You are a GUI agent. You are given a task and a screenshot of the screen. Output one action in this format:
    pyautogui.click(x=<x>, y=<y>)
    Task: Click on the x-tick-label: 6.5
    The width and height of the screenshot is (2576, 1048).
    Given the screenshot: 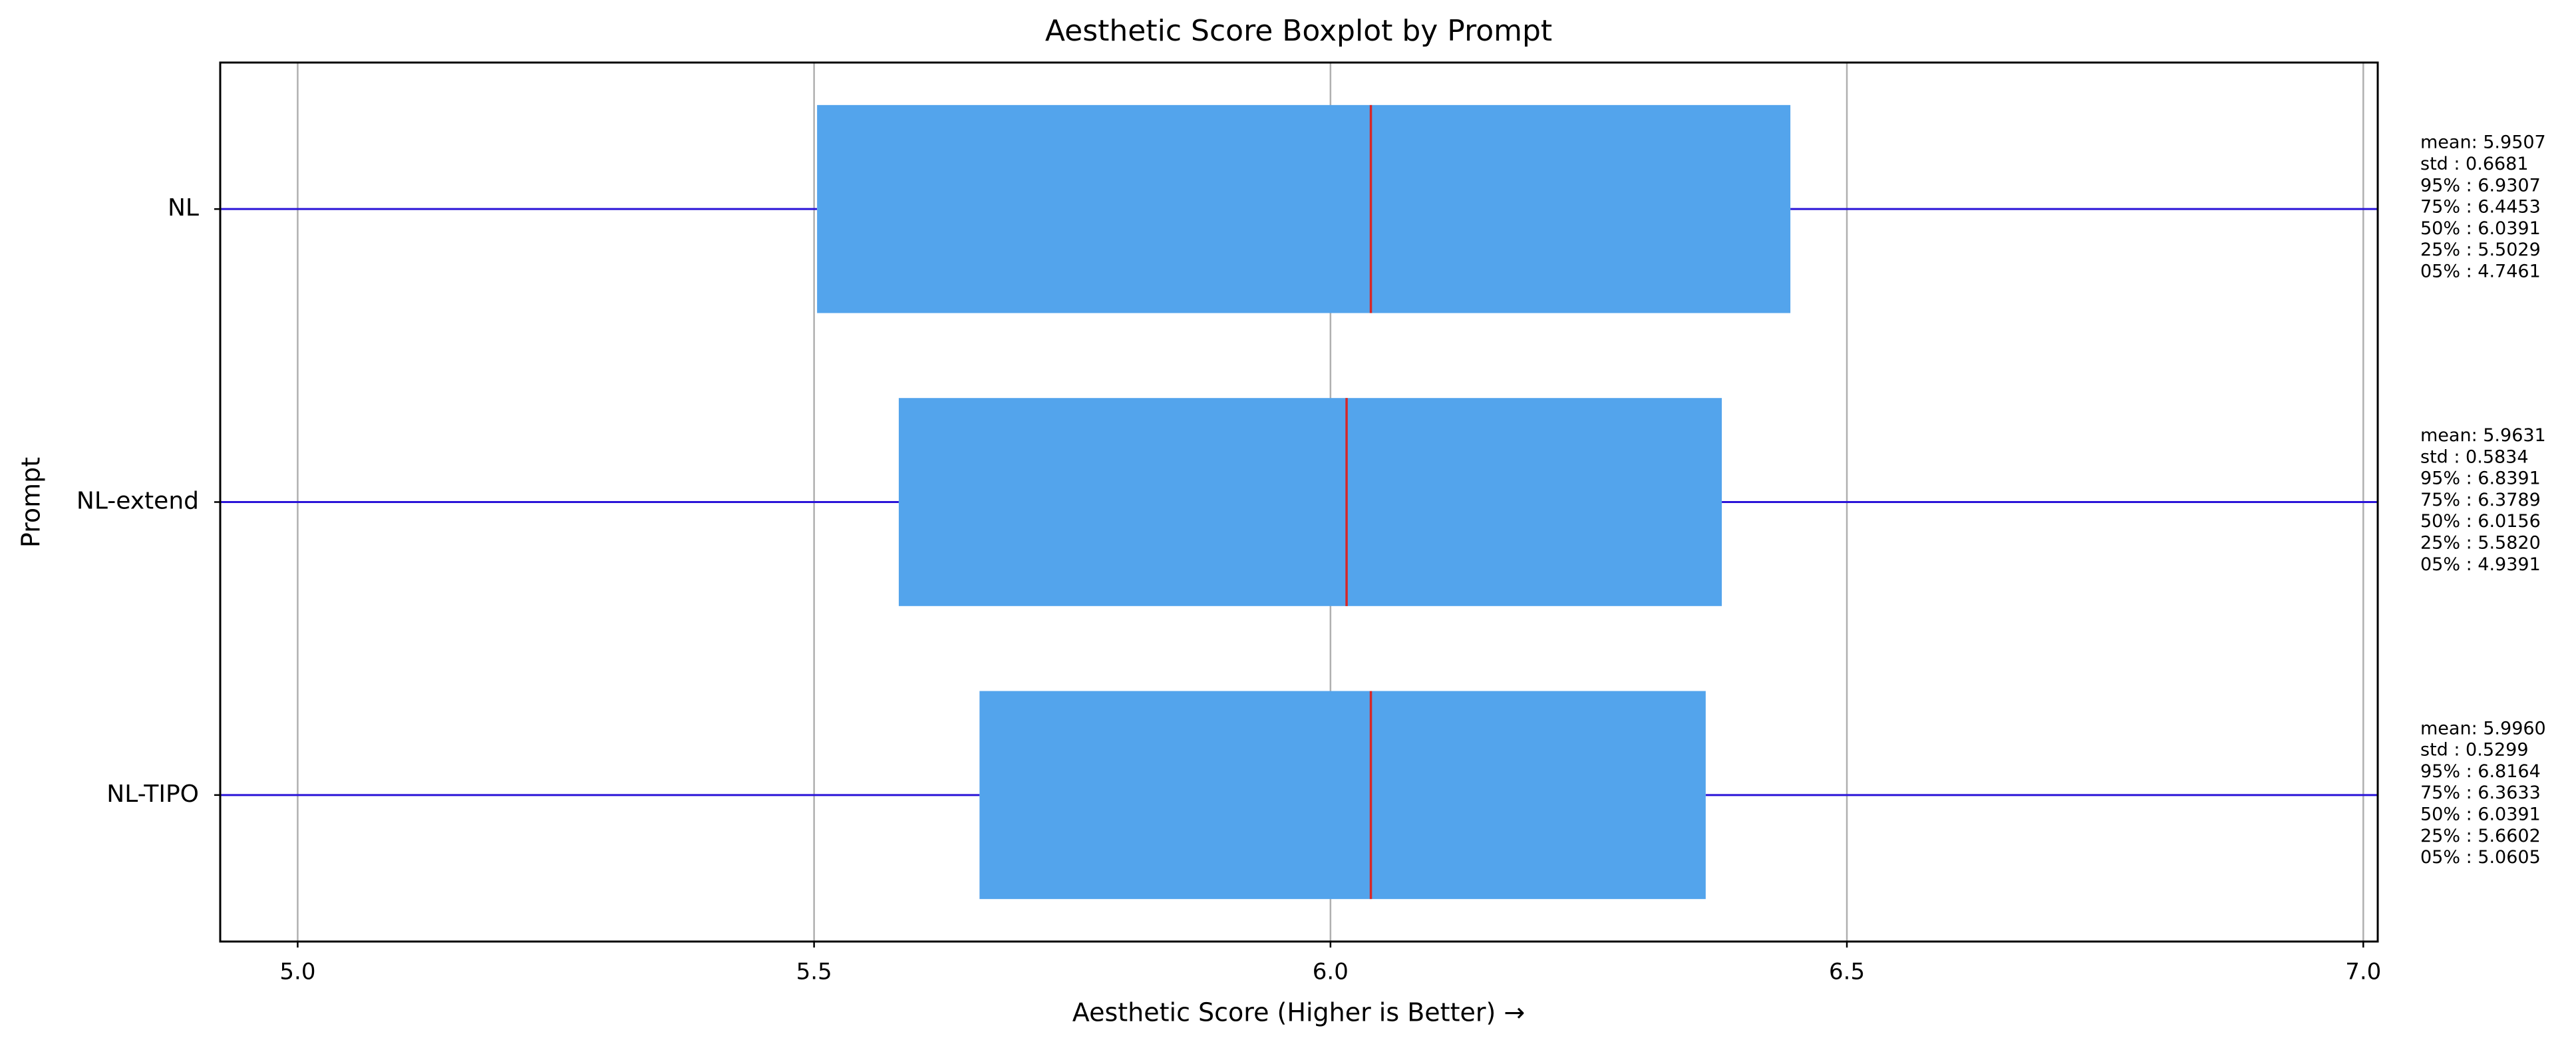 What is the action you would take?
    pyautogui.click(x=1847, y=972)
    